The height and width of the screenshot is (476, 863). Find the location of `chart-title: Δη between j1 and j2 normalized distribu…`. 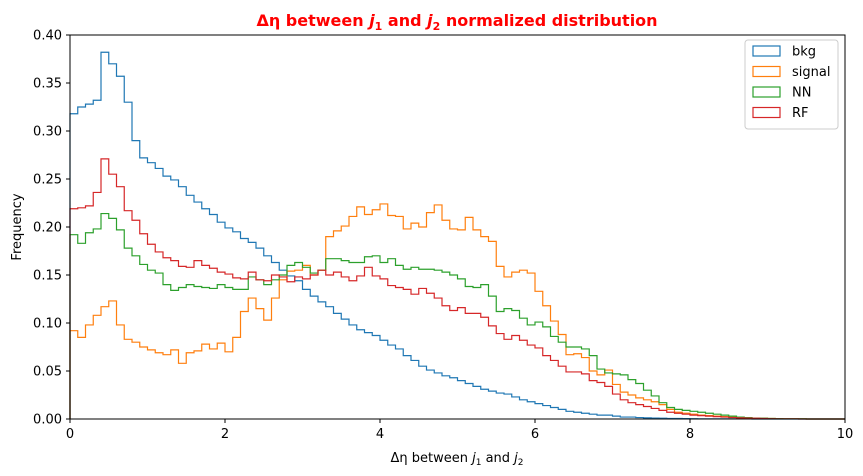

chart-title: Δη between j1 and j2 normalized distribu… is located at coordinates (456, 22).